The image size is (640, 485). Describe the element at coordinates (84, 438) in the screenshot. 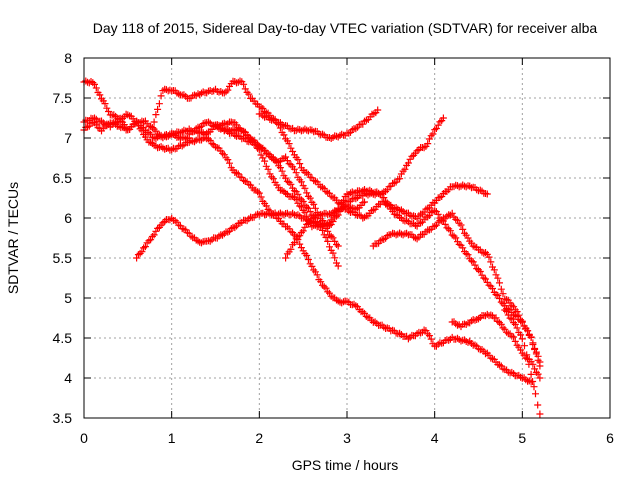

I see `x-tick-label: 0` at that location.